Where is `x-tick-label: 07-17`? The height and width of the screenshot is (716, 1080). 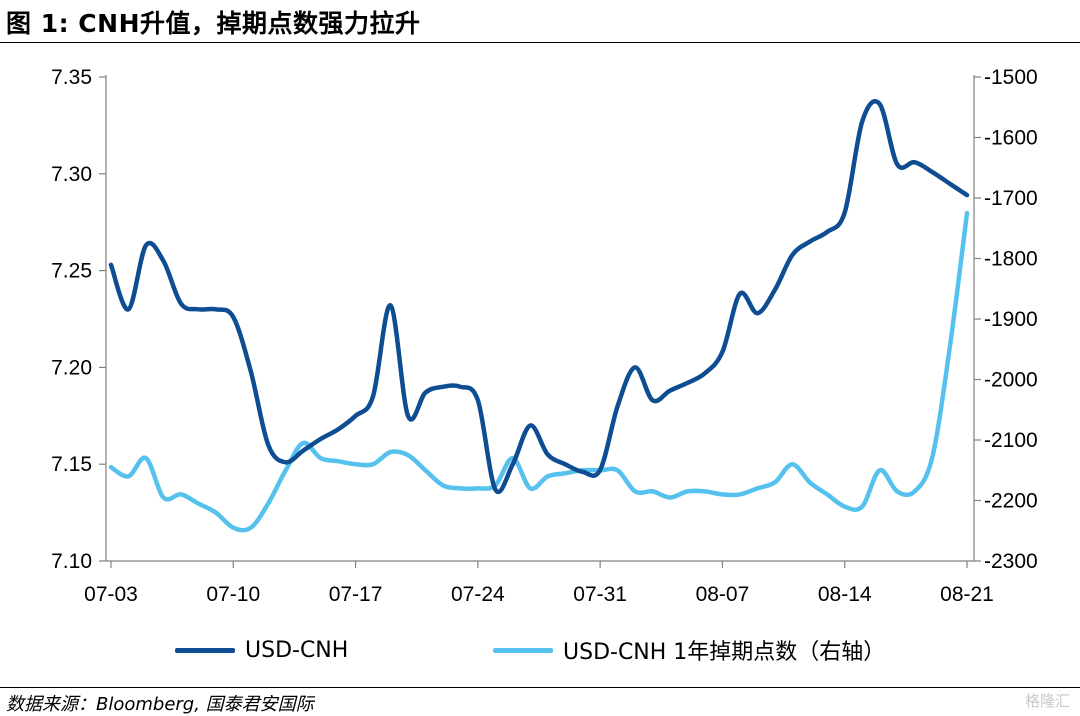 x-tick-label: 07-17 is located at coordinates (356, 594).